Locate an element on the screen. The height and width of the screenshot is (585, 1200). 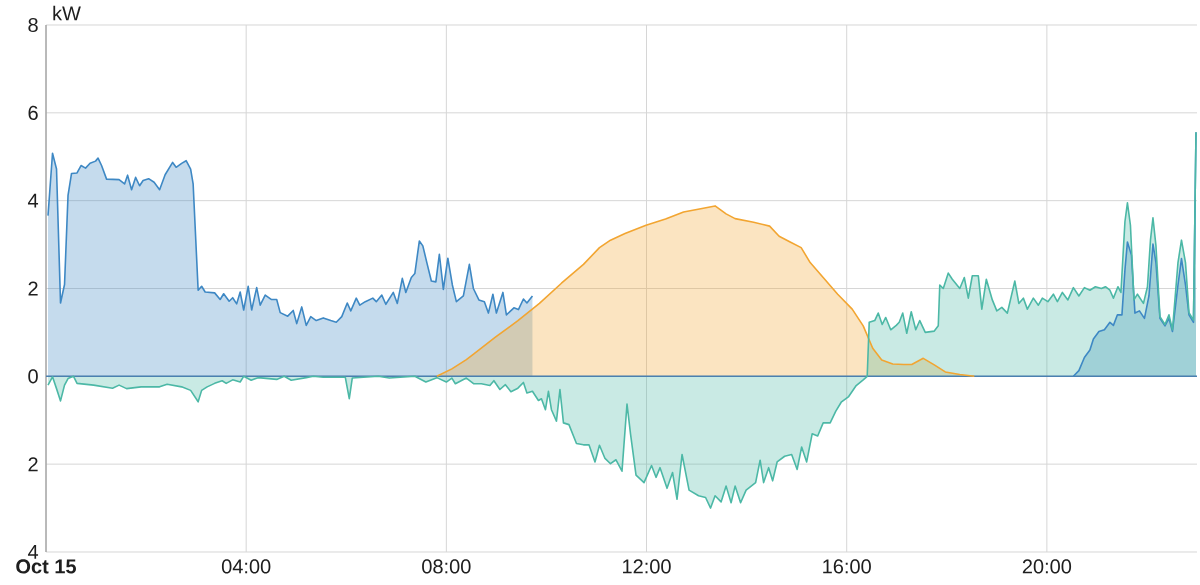
y-axis-title: kW is located at coordinates (67, 13).